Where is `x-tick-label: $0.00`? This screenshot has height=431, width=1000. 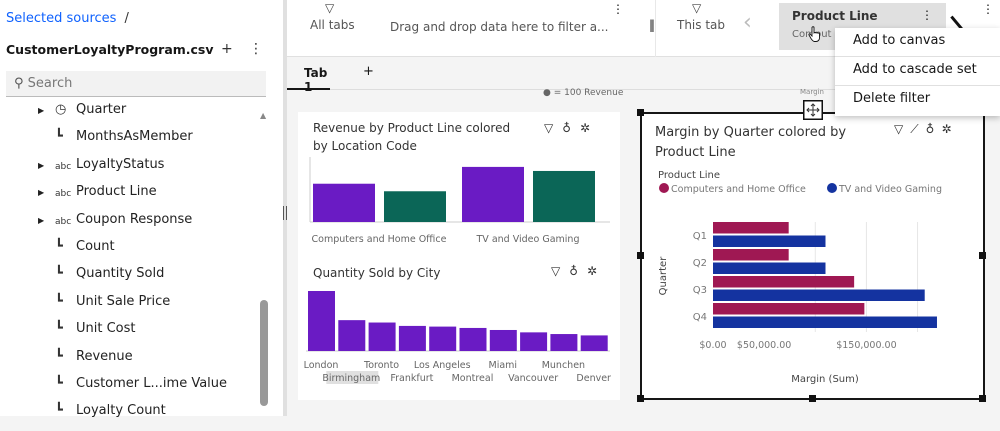
x-tick-label: $0.00 is located at coordinates (712, 345).